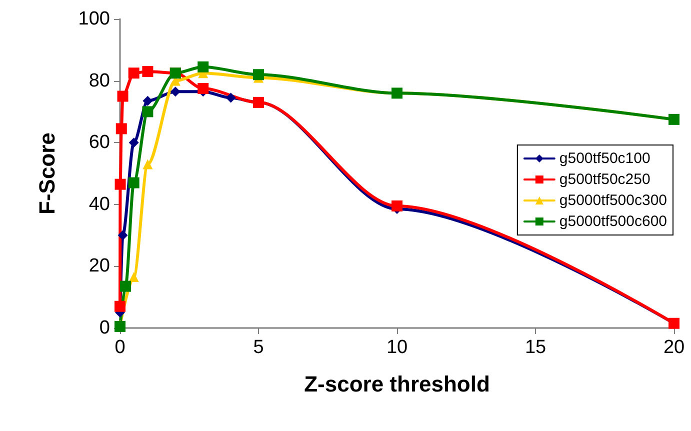  Describe the element at coordinates (99, 143) in the screenshot. I see `y-tick-label: 60` at that location.